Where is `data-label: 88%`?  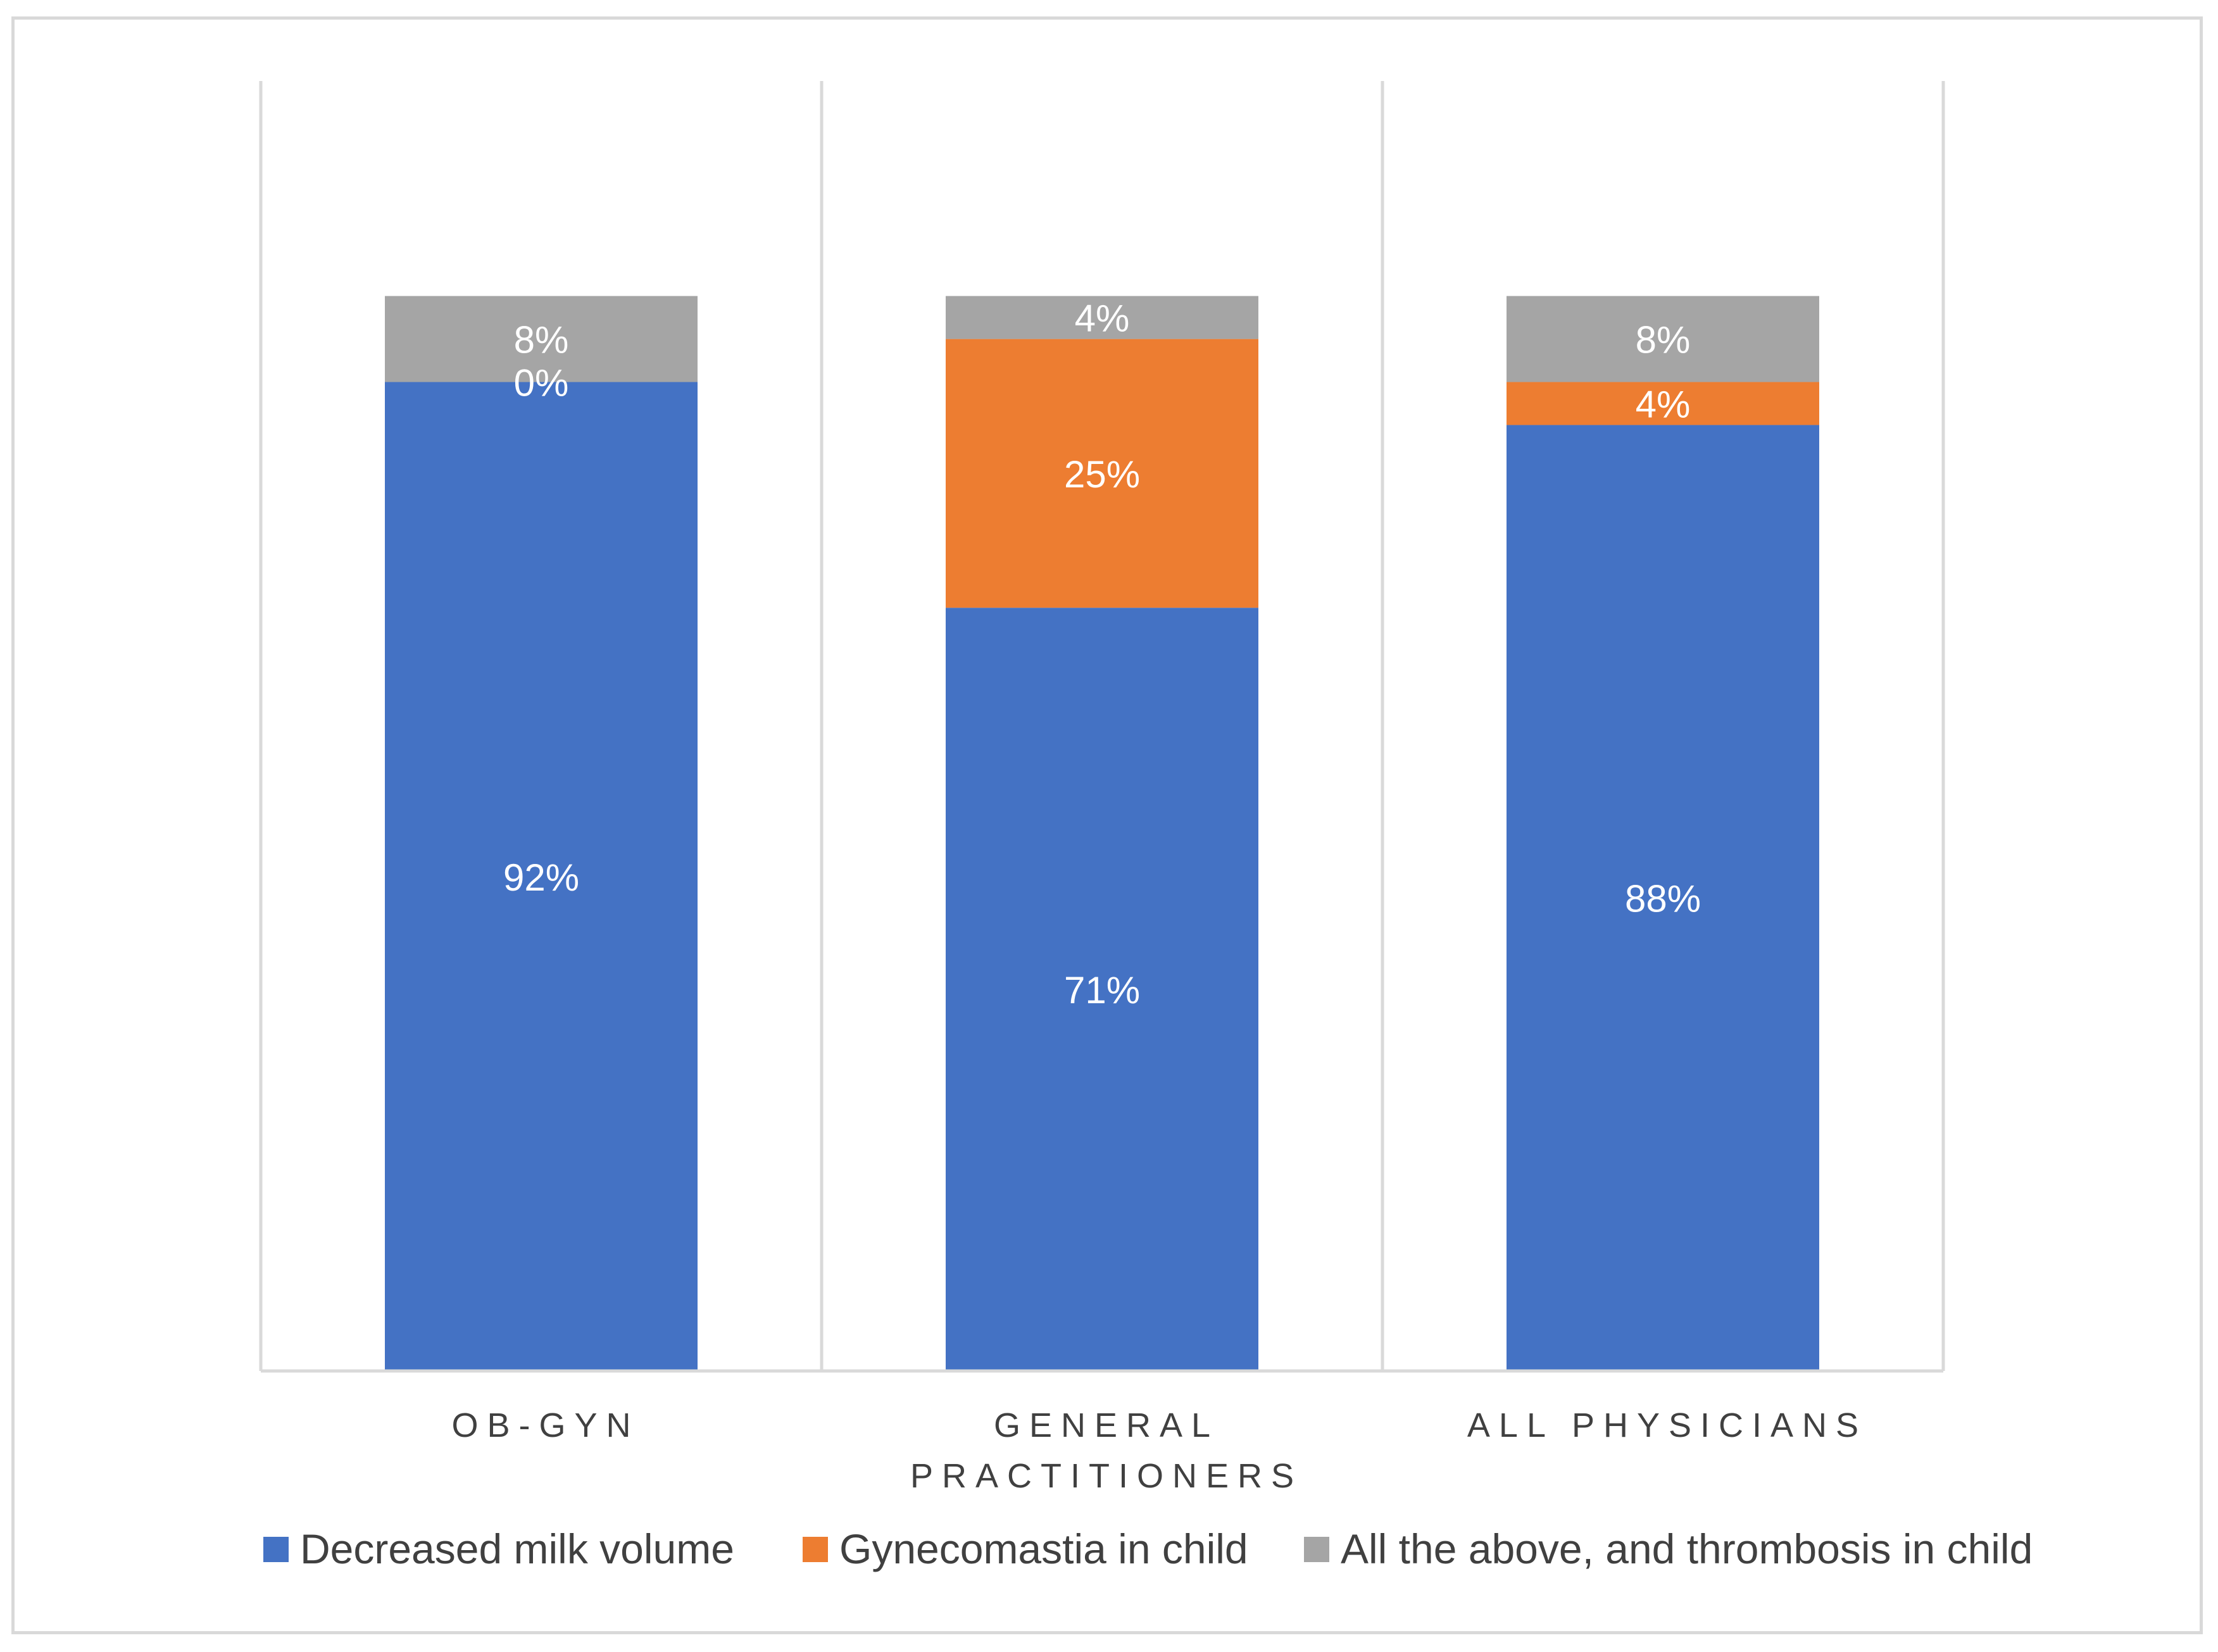
data-label: 88% is located at coordinates (1663, 899).